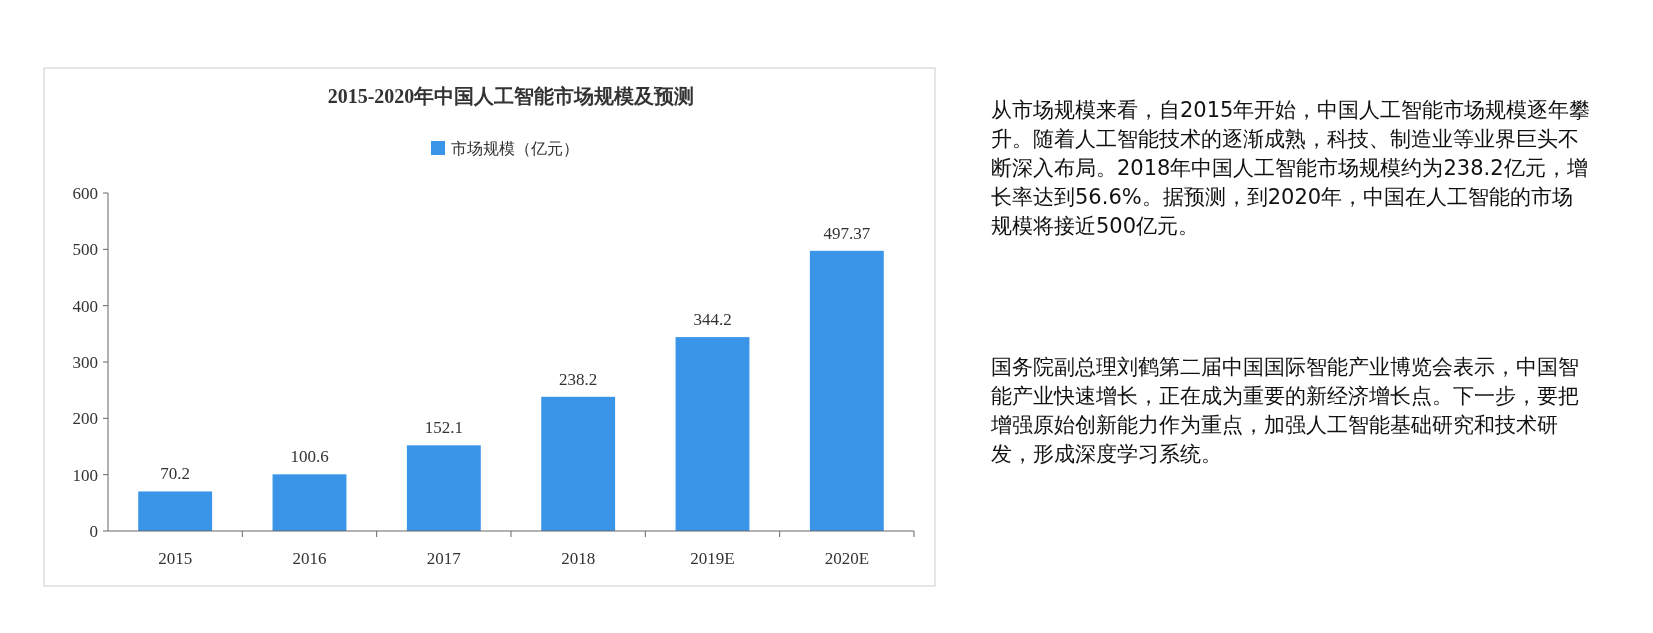 This screenshot has height=633, width=1653. I want to click on legend-label: 市场规模（亿元）, so click(515, 148).